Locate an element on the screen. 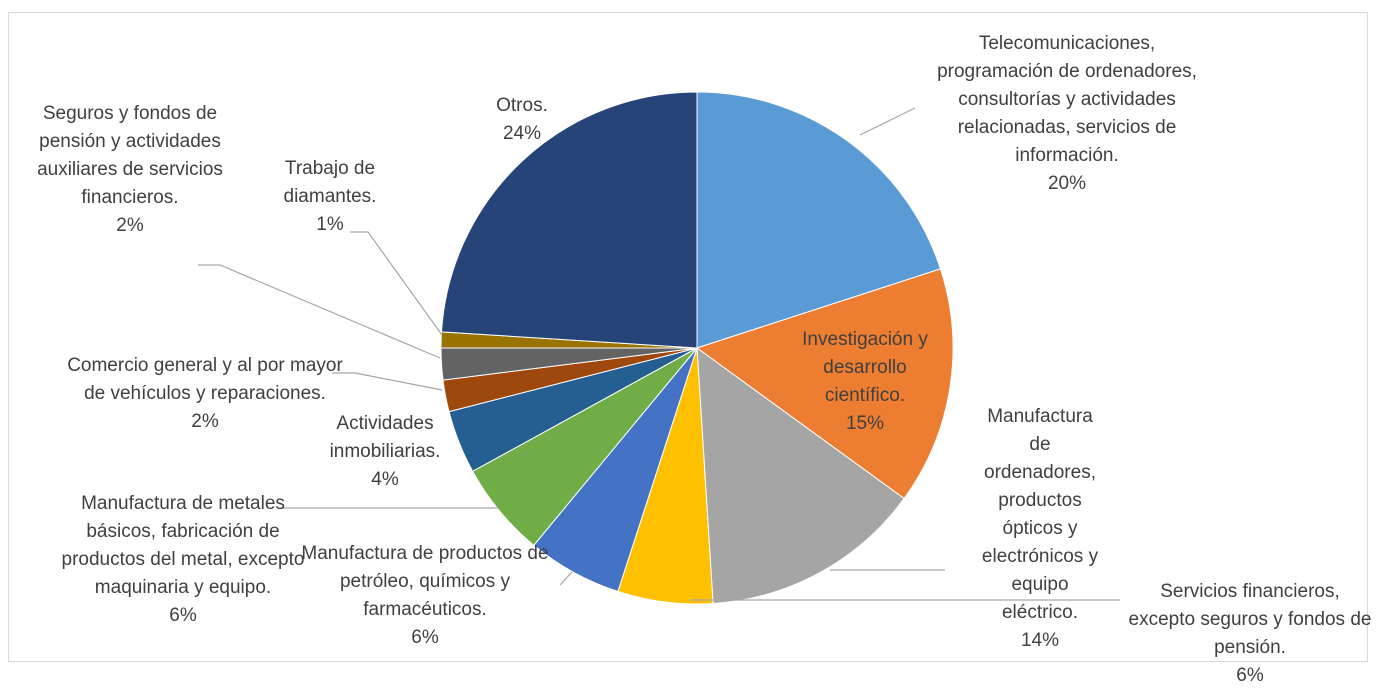 The image size is (1377, 690). percent-label: 20% is located at coordinates (1067, 183).